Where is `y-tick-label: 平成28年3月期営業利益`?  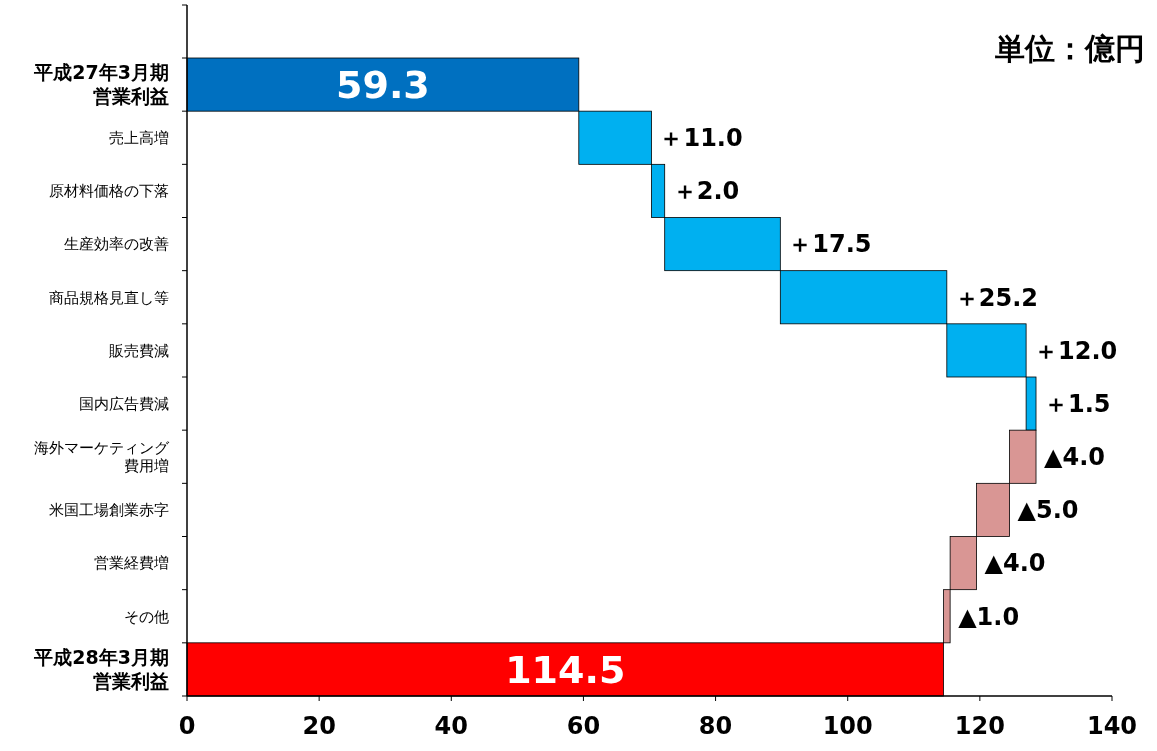 y-tick-label: 平成28年3月期営業利益 is located at coordinates (101, 669).